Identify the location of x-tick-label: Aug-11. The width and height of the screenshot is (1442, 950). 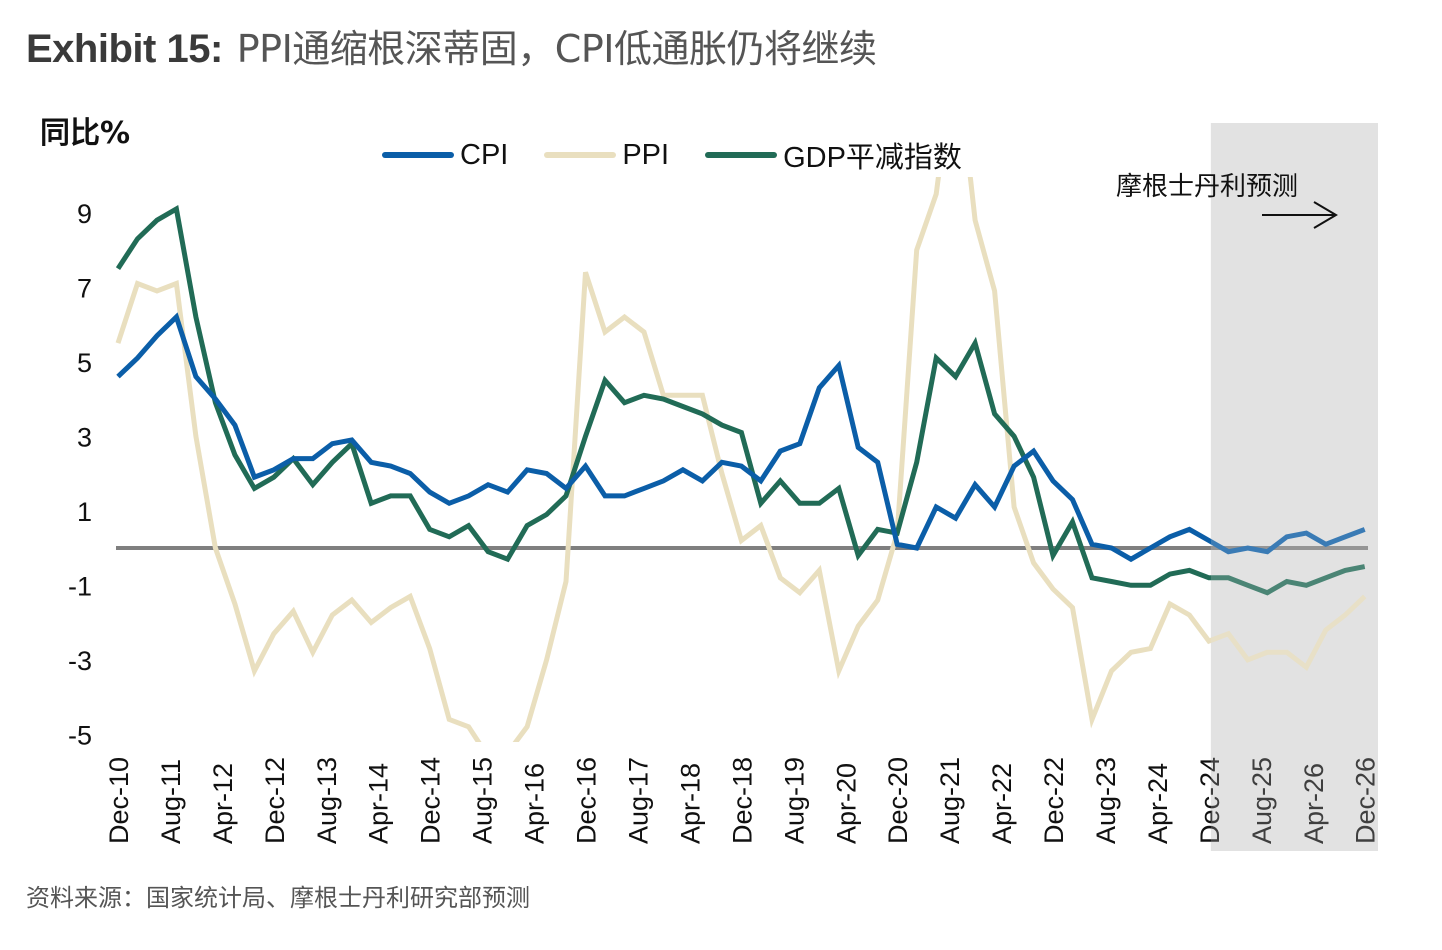
(171, 801).